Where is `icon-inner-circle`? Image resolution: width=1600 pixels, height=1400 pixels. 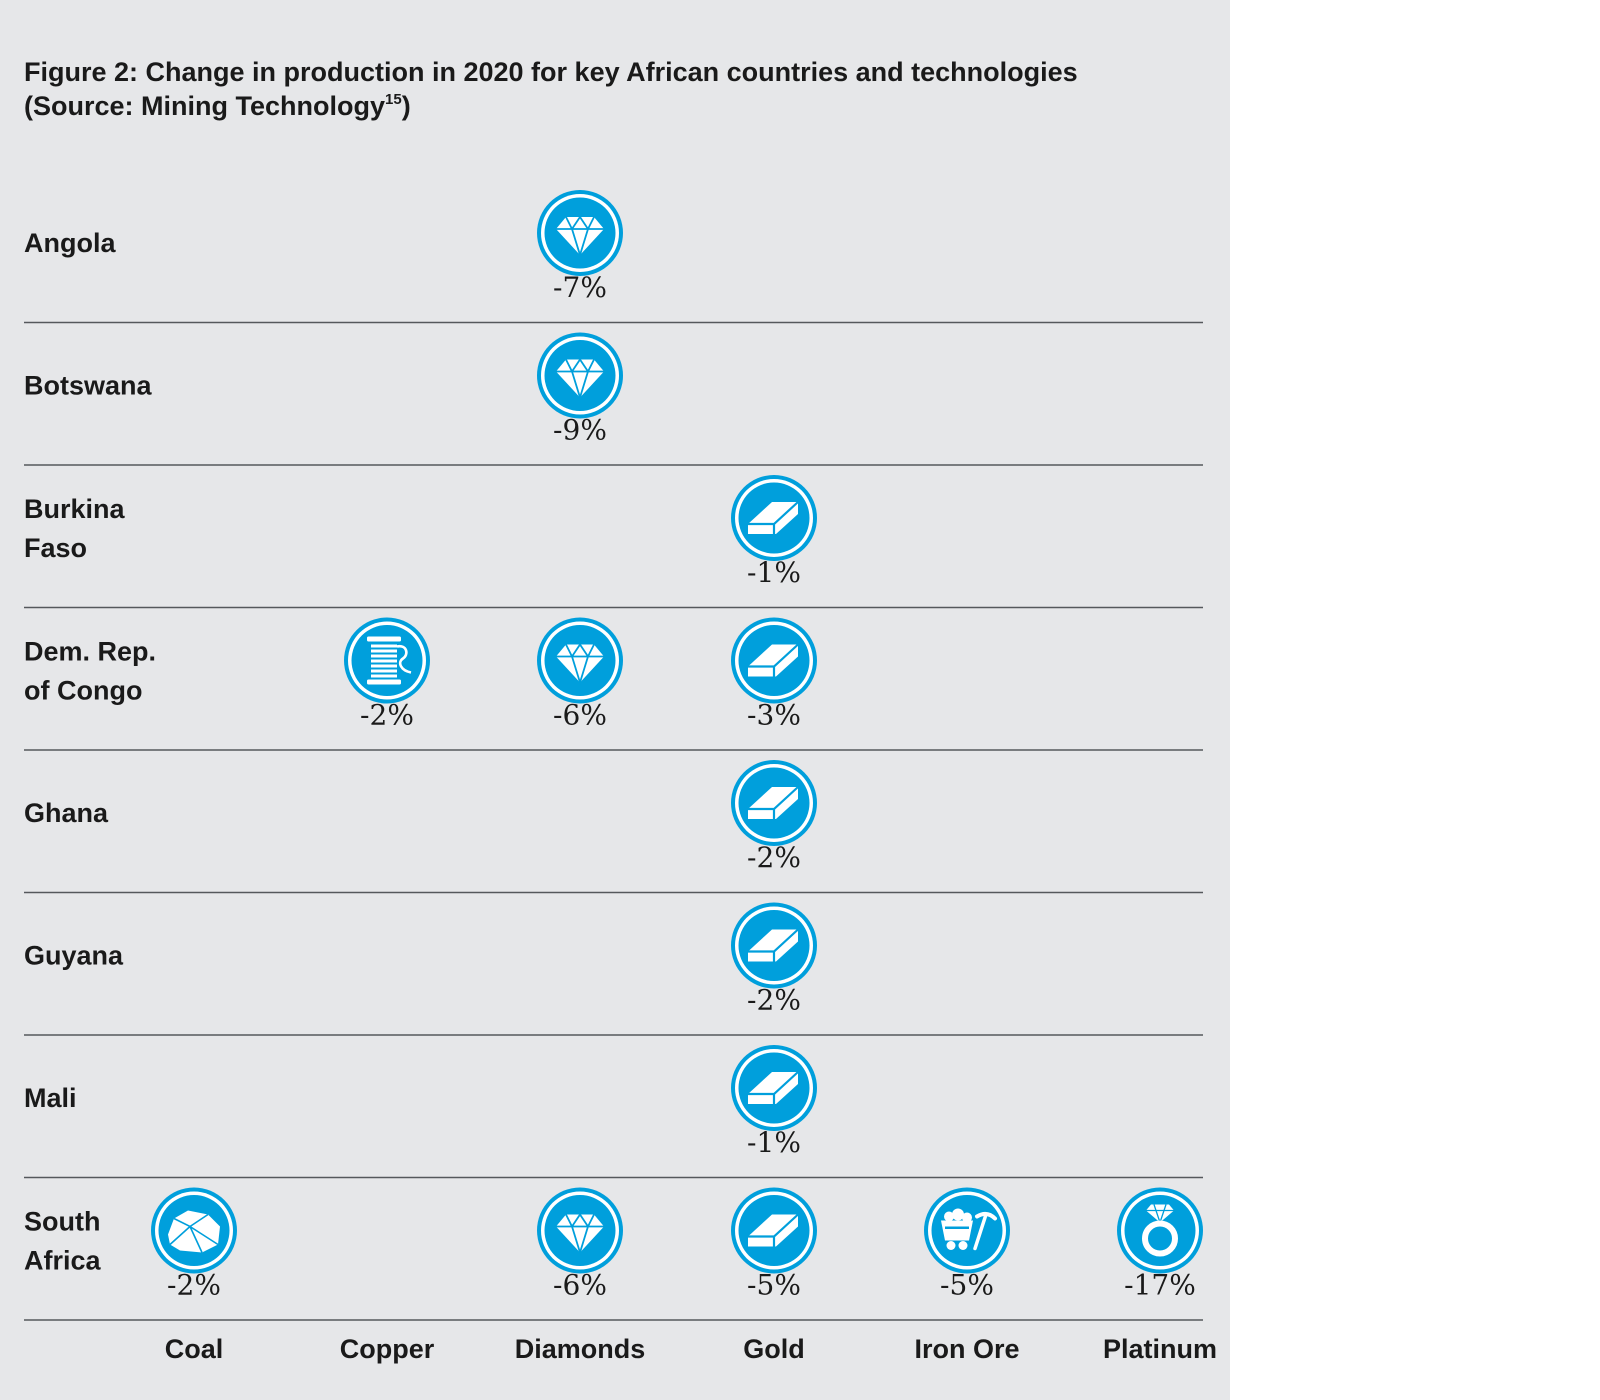
icon-inner-circle is located at coordinates (1160, 1230).